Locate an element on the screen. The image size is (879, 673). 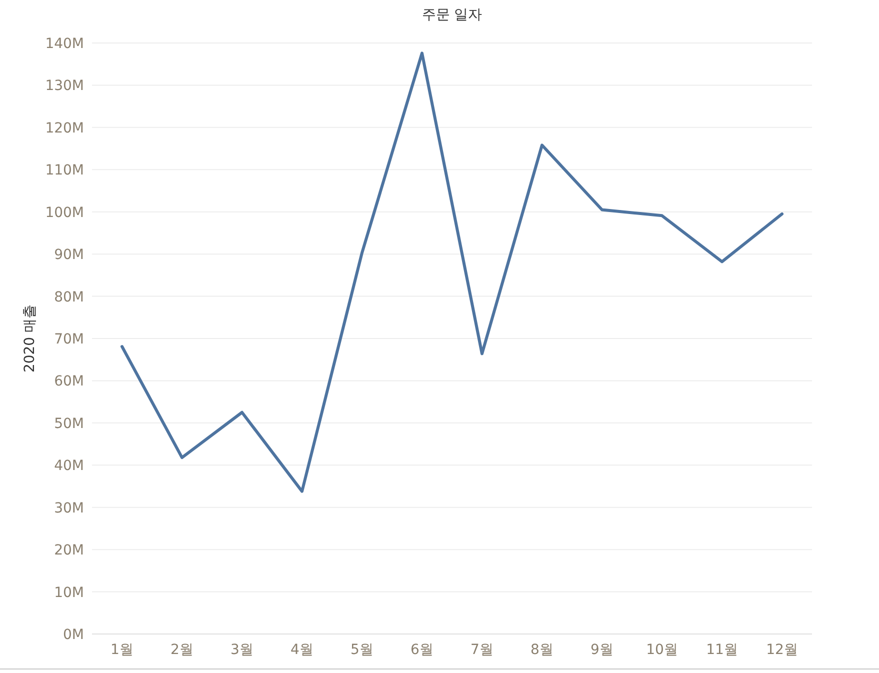
y-tick-label: 100M is located at coordinates (64, 212).